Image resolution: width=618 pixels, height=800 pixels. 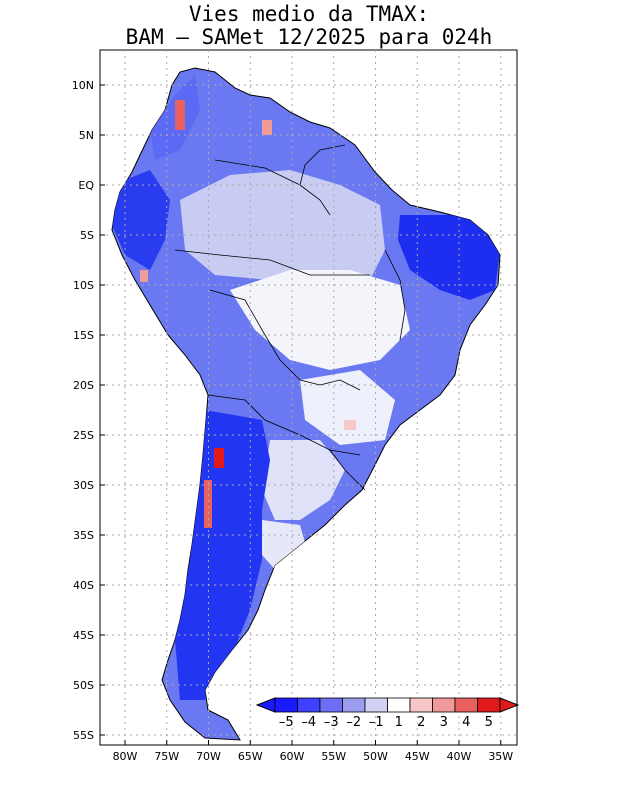 I want to click on lat-tick-label: 45S, so click(x=83, y=635).